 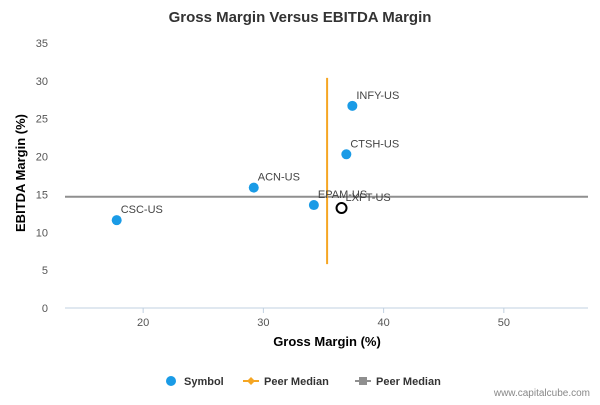 What do you see at coordinates (45, 309) in the screenshot?
I see `y-tick-label: 0` at bounding box center [45, 309].